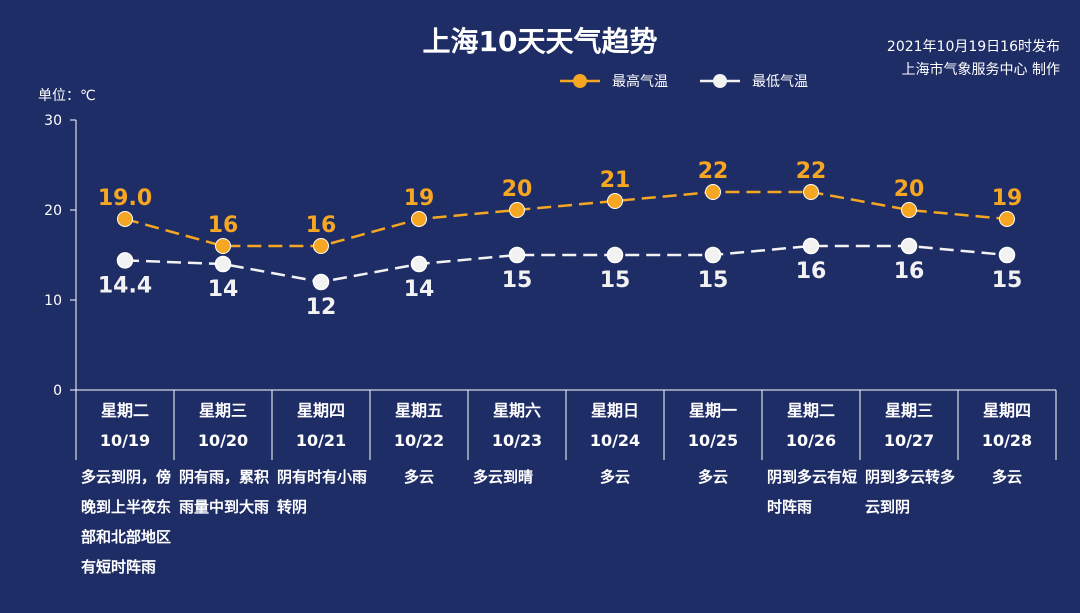 The height and width of the screenshot is (613, 1080). I want to click on weekday-label: 星期五, so click(418, 410).